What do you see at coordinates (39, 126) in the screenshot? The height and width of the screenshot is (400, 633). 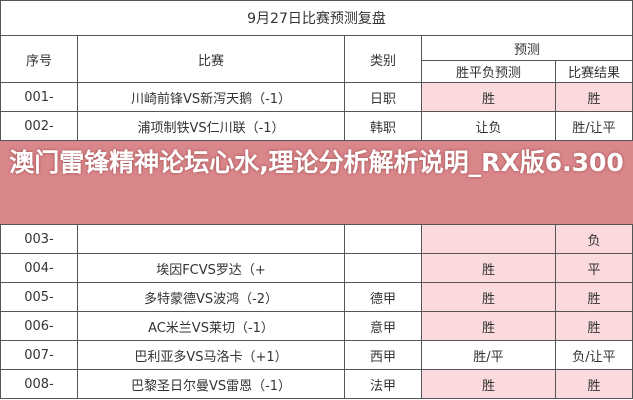 I see `row-seq-cell: 002-` at bounding box center [39, 126].